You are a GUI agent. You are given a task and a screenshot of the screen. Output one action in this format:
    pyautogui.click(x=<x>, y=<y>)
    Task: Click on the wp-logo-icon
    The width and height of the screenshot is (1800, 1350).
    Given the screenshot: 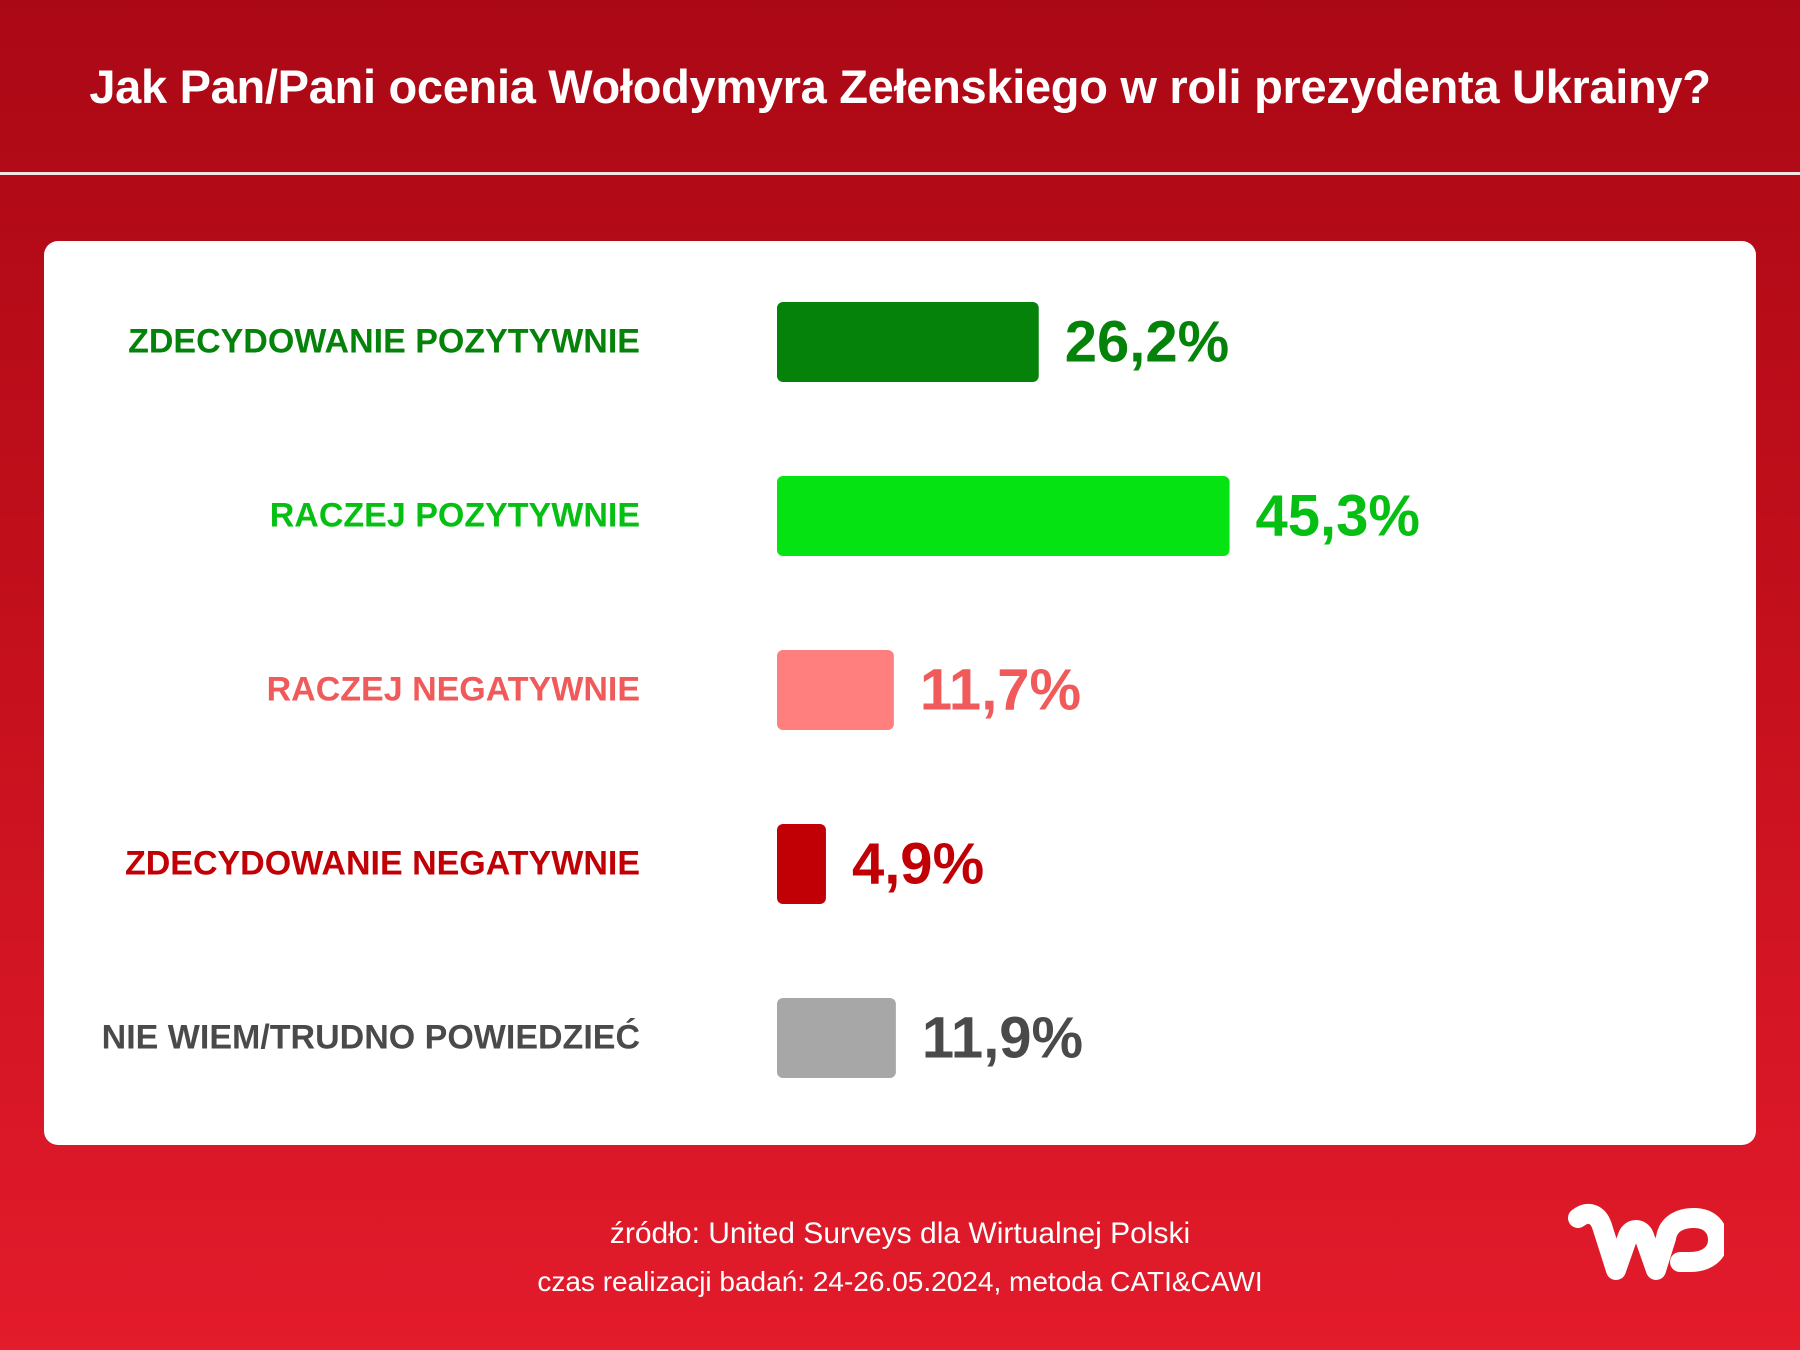 What is the action you would take?
    pyautogui.click(x=1646, y=1241)
    